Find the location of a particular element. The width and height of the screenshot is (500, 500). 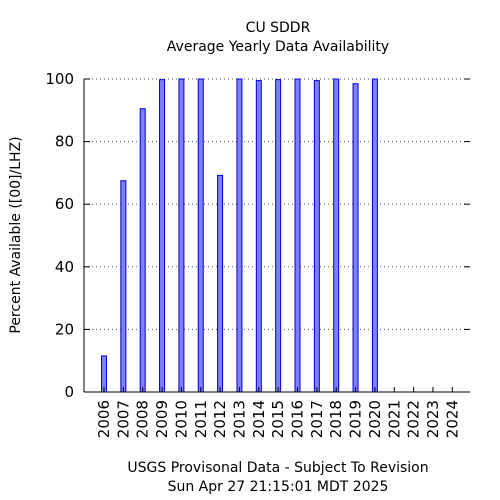

y-tick-label: 20 is located at coordinates (64, 329).